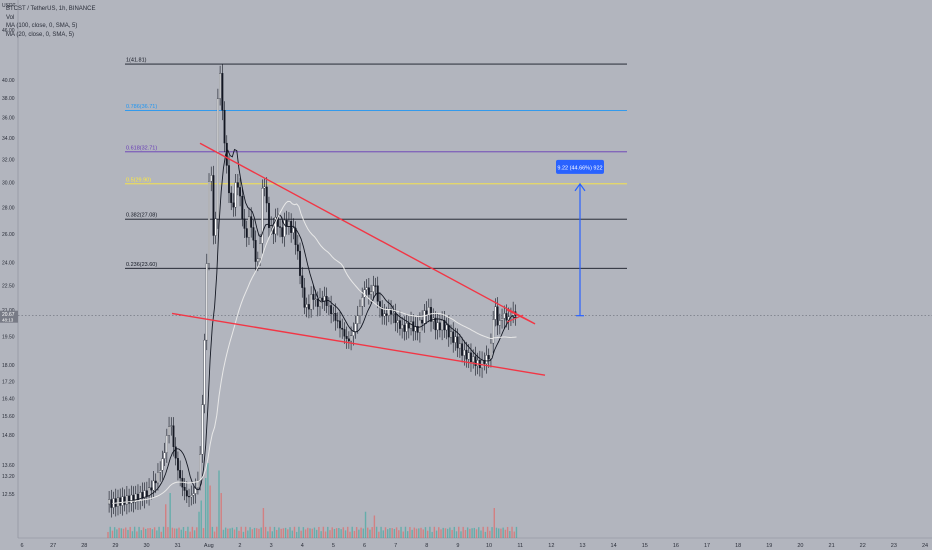 This screenshot has height=550, width=932. I want to click on x-tick-label: 17, so click(707, 546).